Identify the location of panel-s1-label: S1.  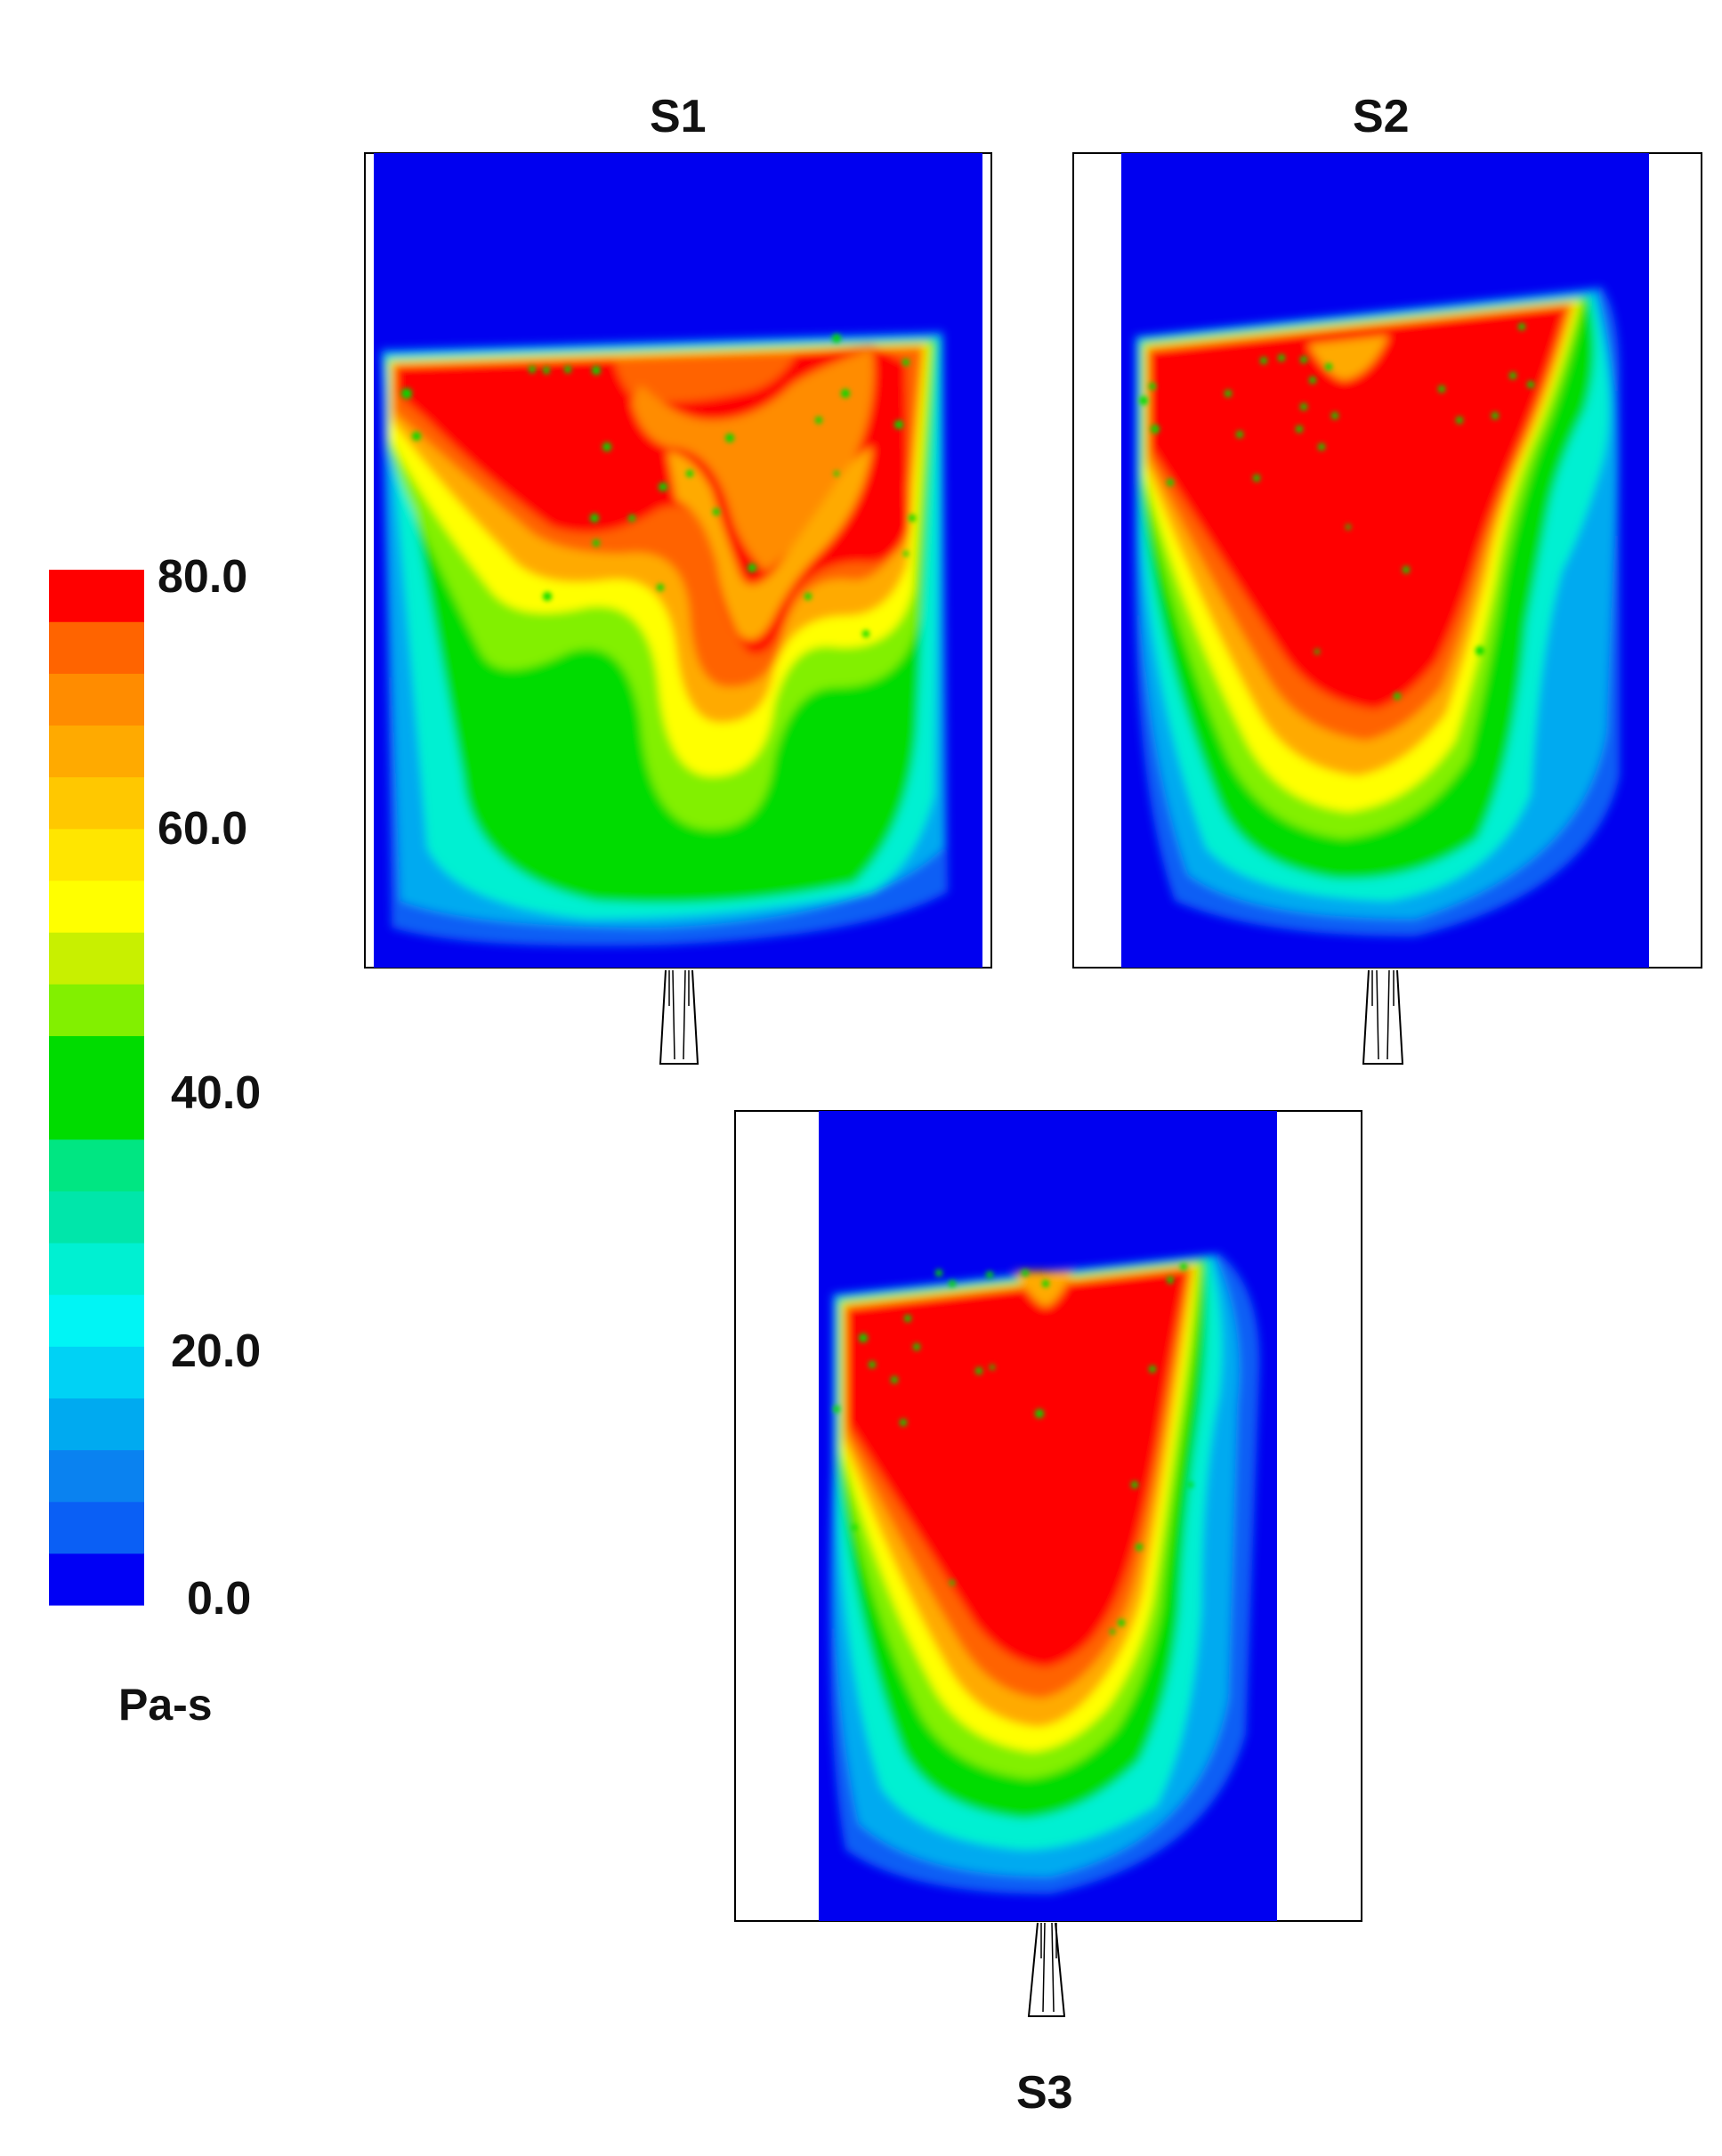
(678, 116).